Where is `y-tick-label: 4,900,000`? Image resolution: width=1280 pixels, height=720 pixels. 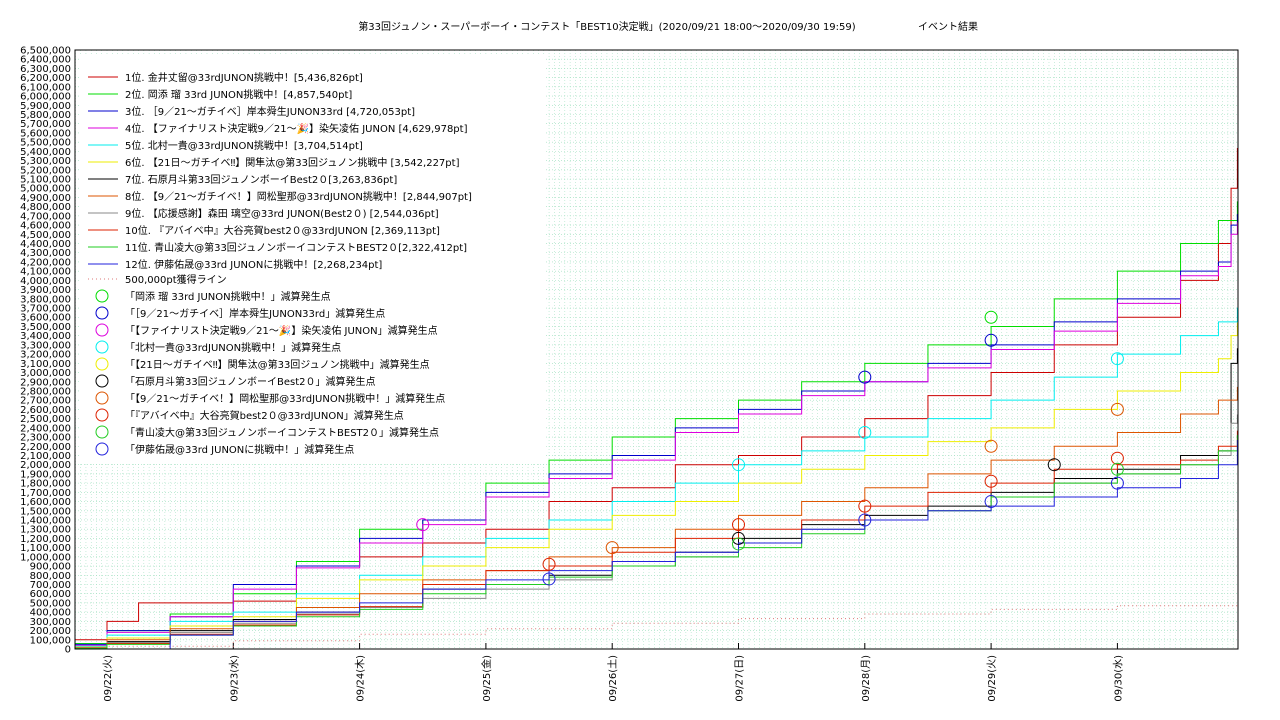 y-tick-label: 4,900,000 is located at coordinates (45, 198).